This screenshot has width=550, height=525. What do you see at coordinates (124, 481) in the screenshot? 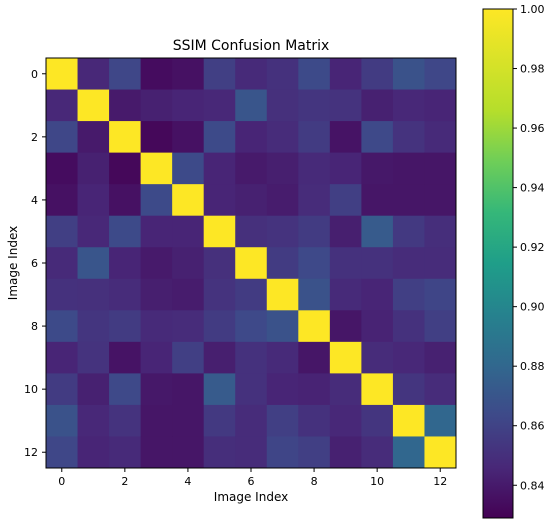
I see `x-tick-label: 2` at bounding box center [124, 481].